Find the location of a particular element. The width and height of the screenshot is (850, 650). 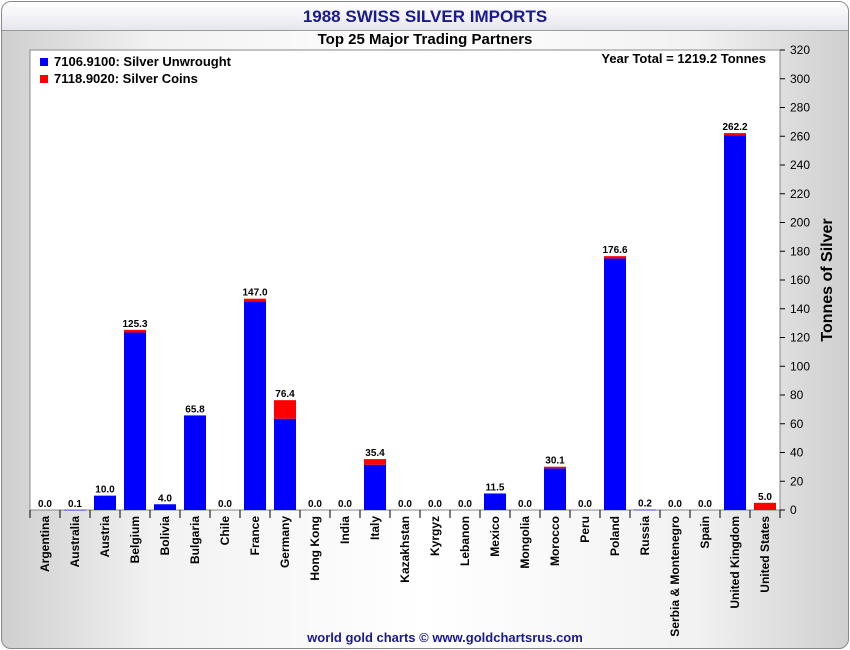

data-label: 35.4 is located at coordinates (375, 453).